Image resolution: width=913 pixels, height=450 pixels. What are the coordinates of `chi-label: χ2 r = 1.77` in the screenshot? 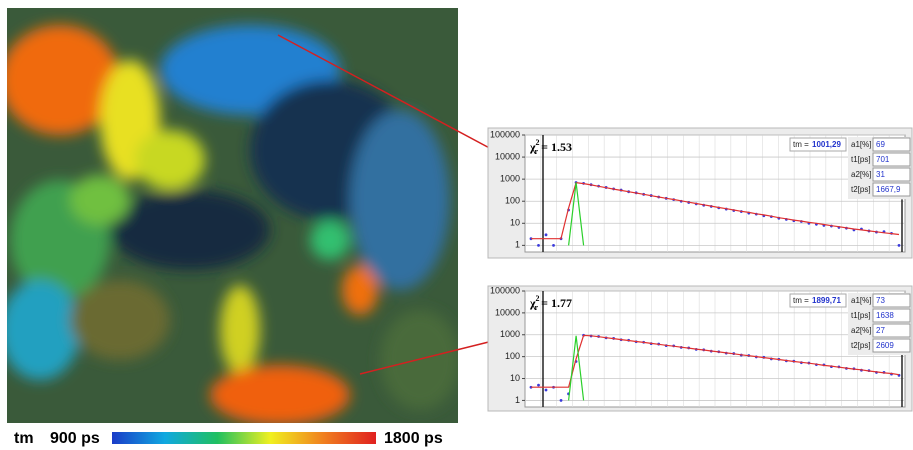 It's located at (550, 303).